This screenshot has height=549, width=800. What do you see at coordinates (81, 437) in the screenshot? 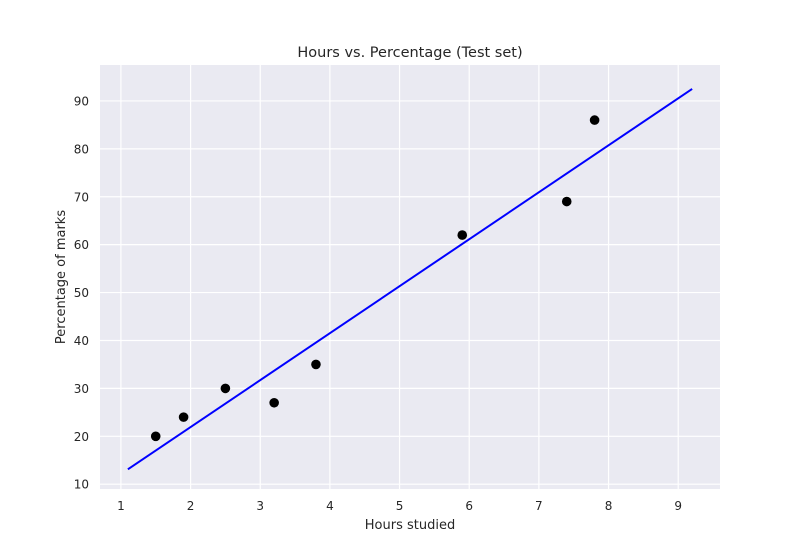
I see `y-tick-label: 20` at bounding box center [81, 437].